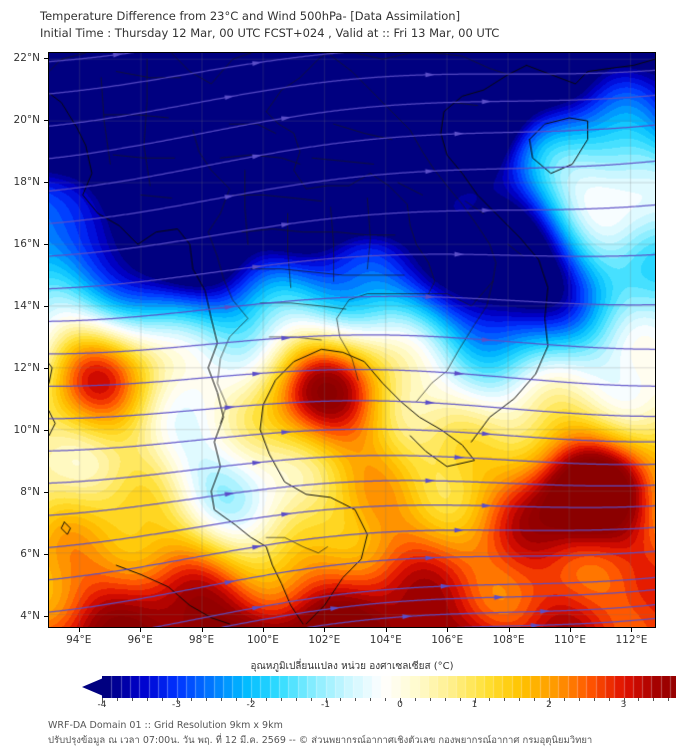 The height and width of the screenshot is (756, 676). I want to click on x-axis-tick-label: 96°E, so click(140, 640).